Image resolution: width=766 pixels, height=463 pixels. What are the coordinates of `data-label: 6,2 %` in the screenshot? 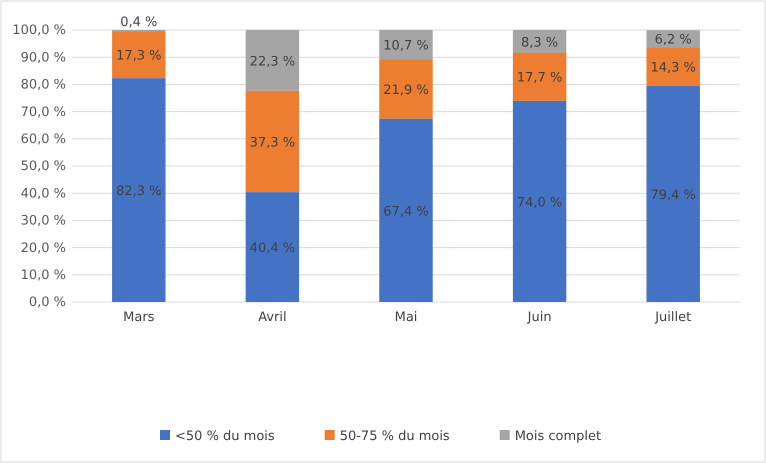 It's located at (673, 40).